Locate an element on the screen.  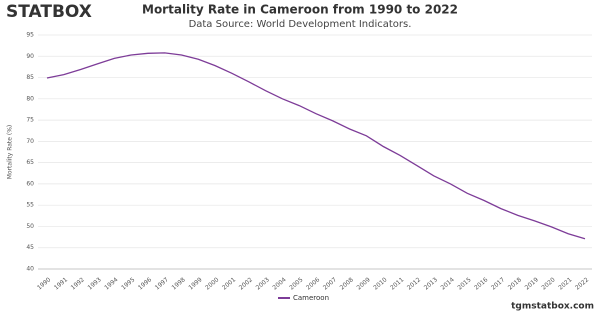
y-tick-label: 55 is located at coordinates (30, 205).